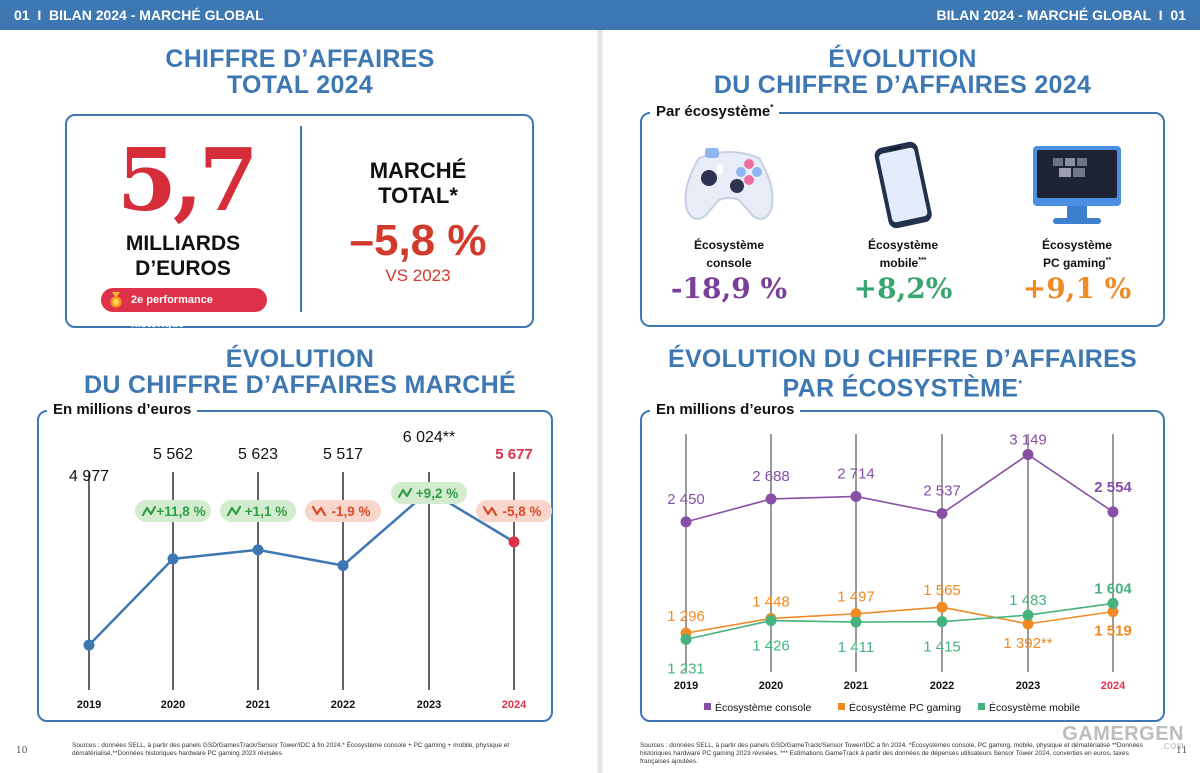 This screenshot has height=773, width=1200. Describe the element at coordinates (172, 312) in the screenshot. I see `performance-badge-label: 2e performance historique` at that location.